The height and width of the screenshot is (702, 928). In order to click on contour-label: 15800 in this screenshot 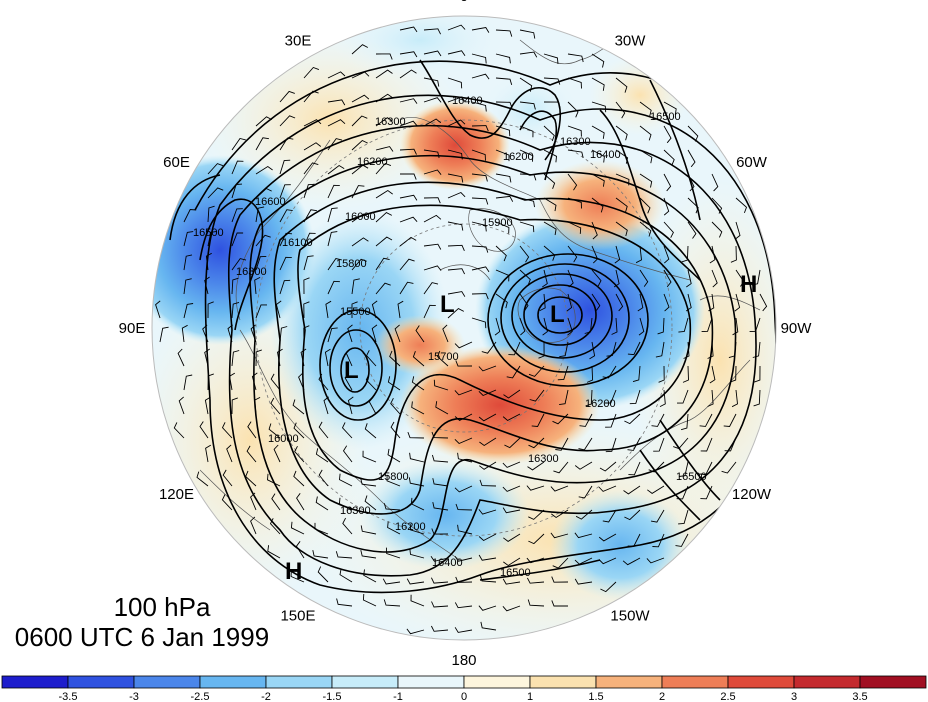, I will do `click(351, 264)`.